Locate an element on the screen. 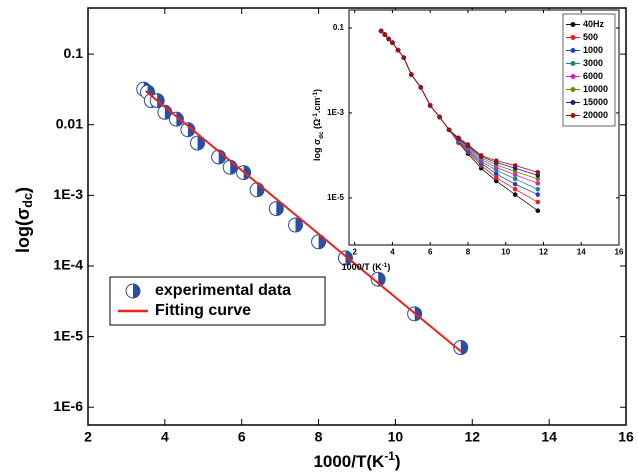  x-tick-label: 6 is located at coordinates (430, 251).